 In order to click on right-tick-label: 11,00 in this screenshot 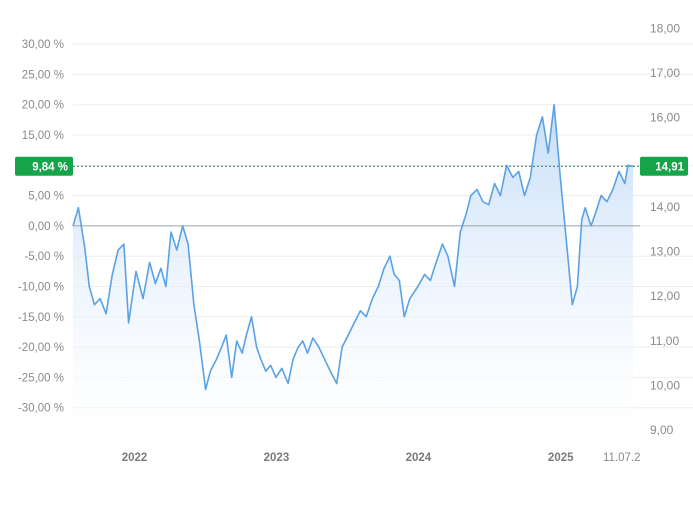, I will do `click(664, 341)`.